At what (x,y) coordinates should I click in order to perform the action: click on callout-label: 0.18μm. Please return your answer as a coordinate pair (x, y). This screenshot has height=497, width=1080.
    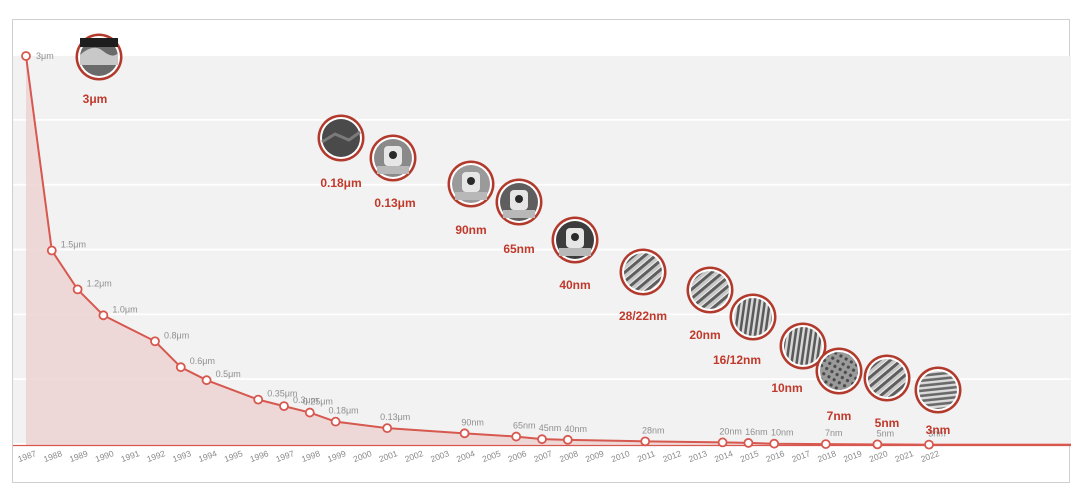
    Looking at the image, I should click on (340, 183).